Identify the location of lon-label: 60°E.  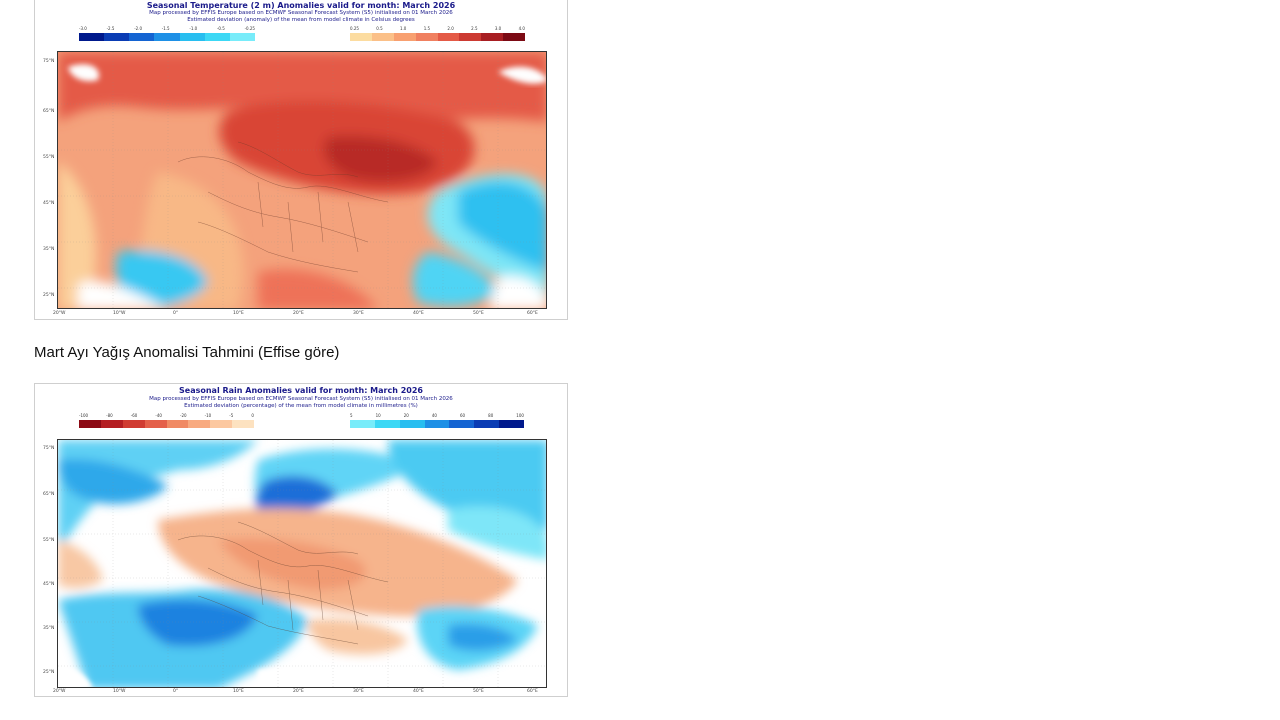
(532, 691).